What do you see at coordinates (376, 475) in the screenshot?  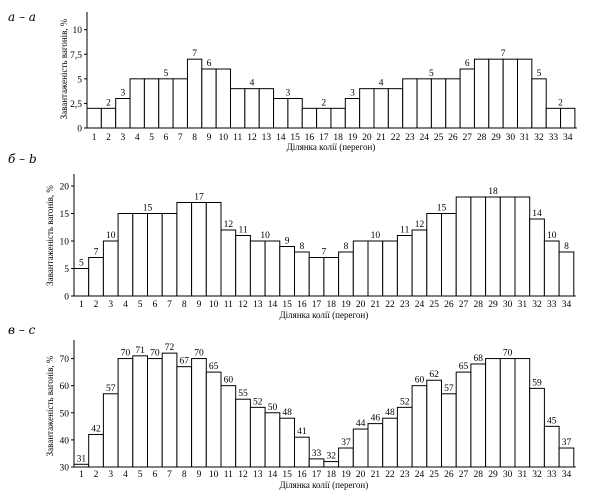 I see `chart-2-xtick-label-21: 21` at bounding box center [376, 475].